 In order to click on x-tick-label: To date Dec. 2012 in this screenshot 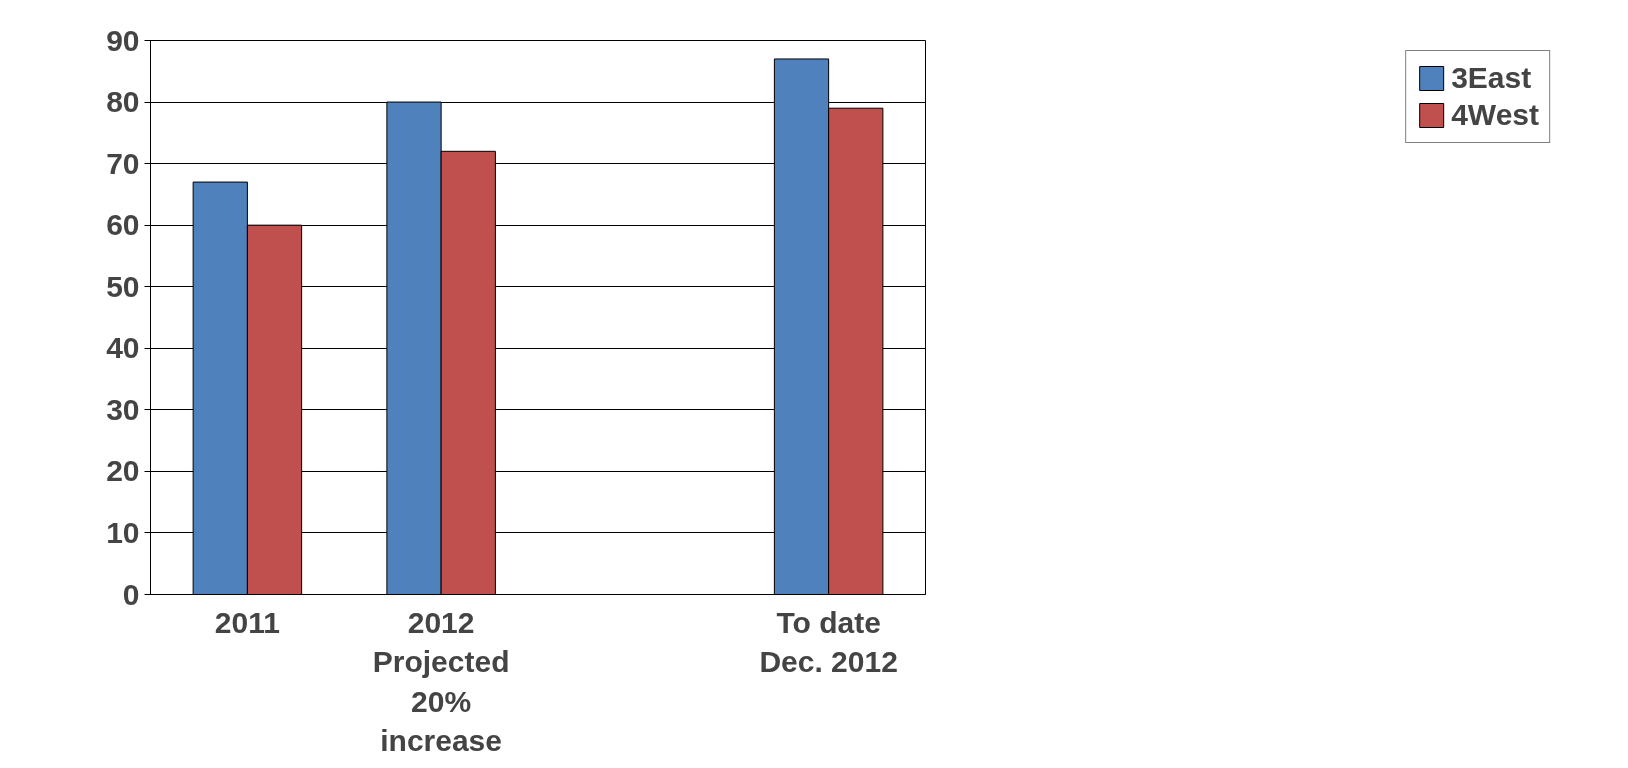, I will do `click(828, 642)`.